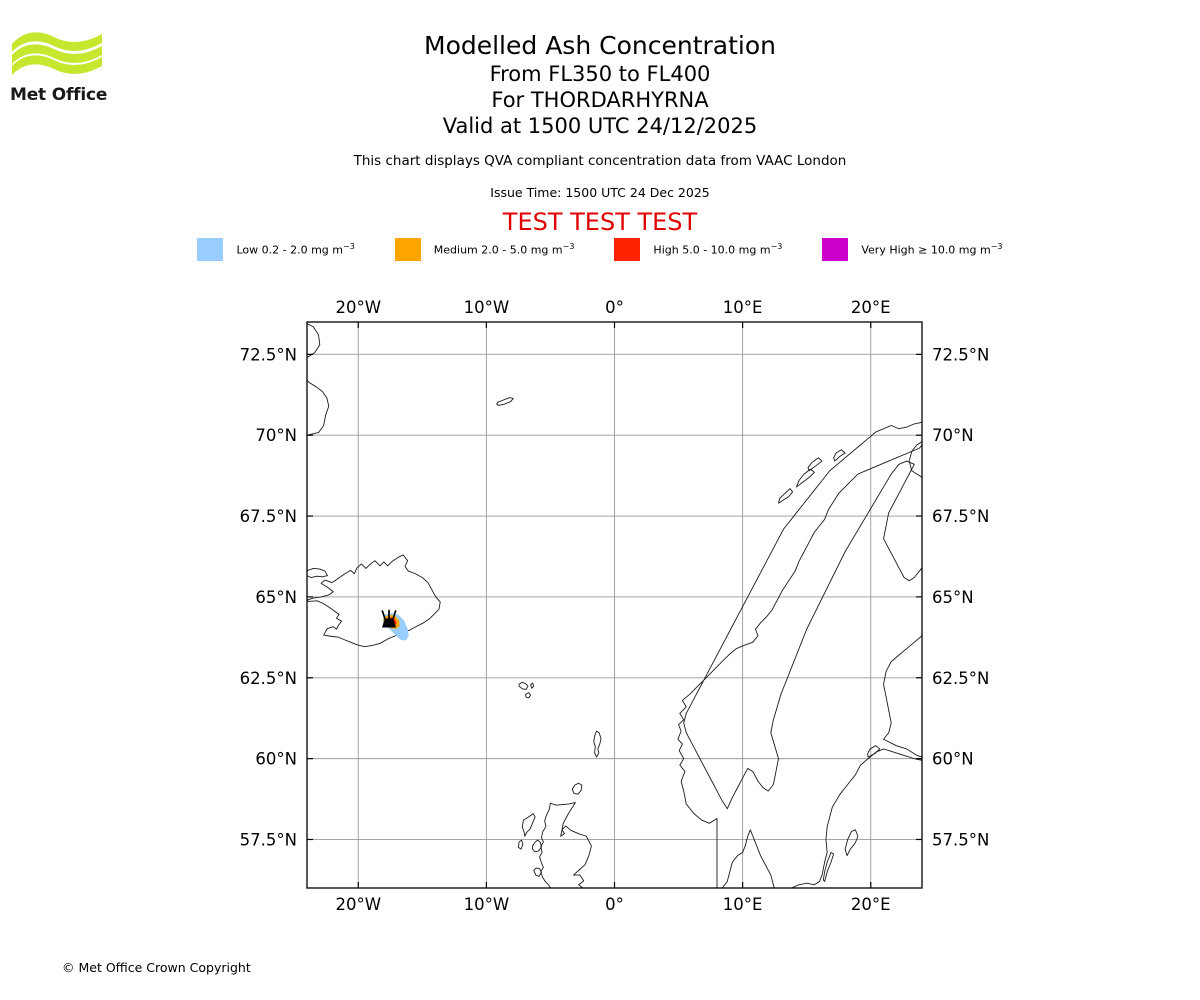  Describe the element at coordinates (860, 293) in the screenshot. I see `coastline-bear-island` at that location.